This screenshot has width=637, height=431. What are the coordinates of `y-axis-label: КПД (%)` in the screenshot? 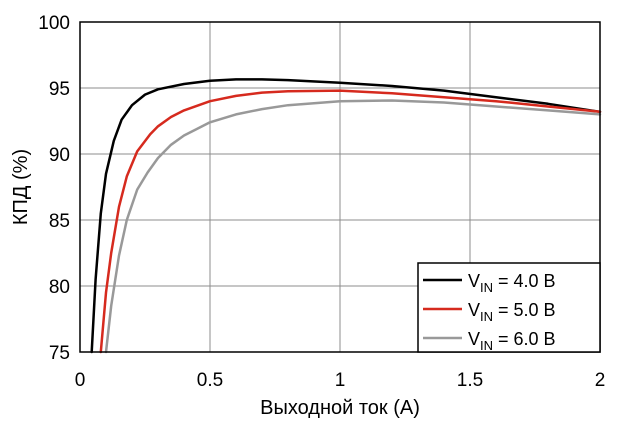 It's located at (21, 187).